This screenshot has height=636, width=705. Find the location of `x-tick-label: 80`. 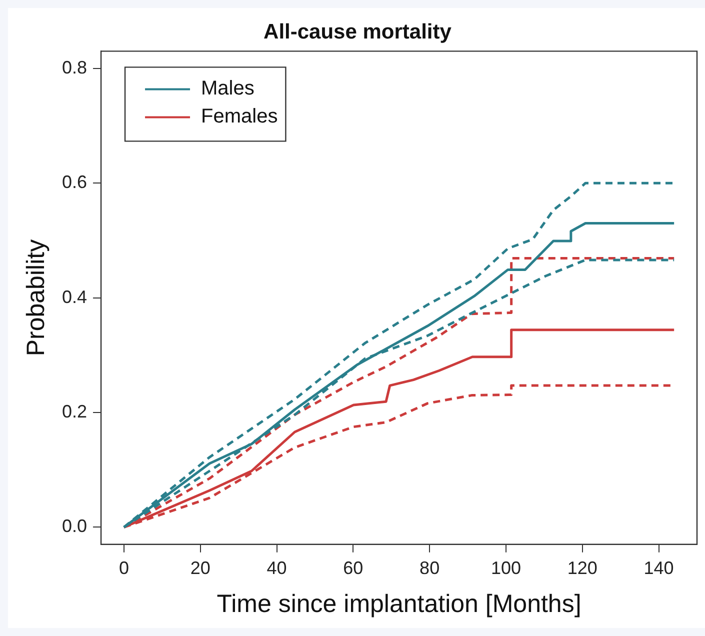

x-tick-label: 80 is located at coordinates (430, 568).